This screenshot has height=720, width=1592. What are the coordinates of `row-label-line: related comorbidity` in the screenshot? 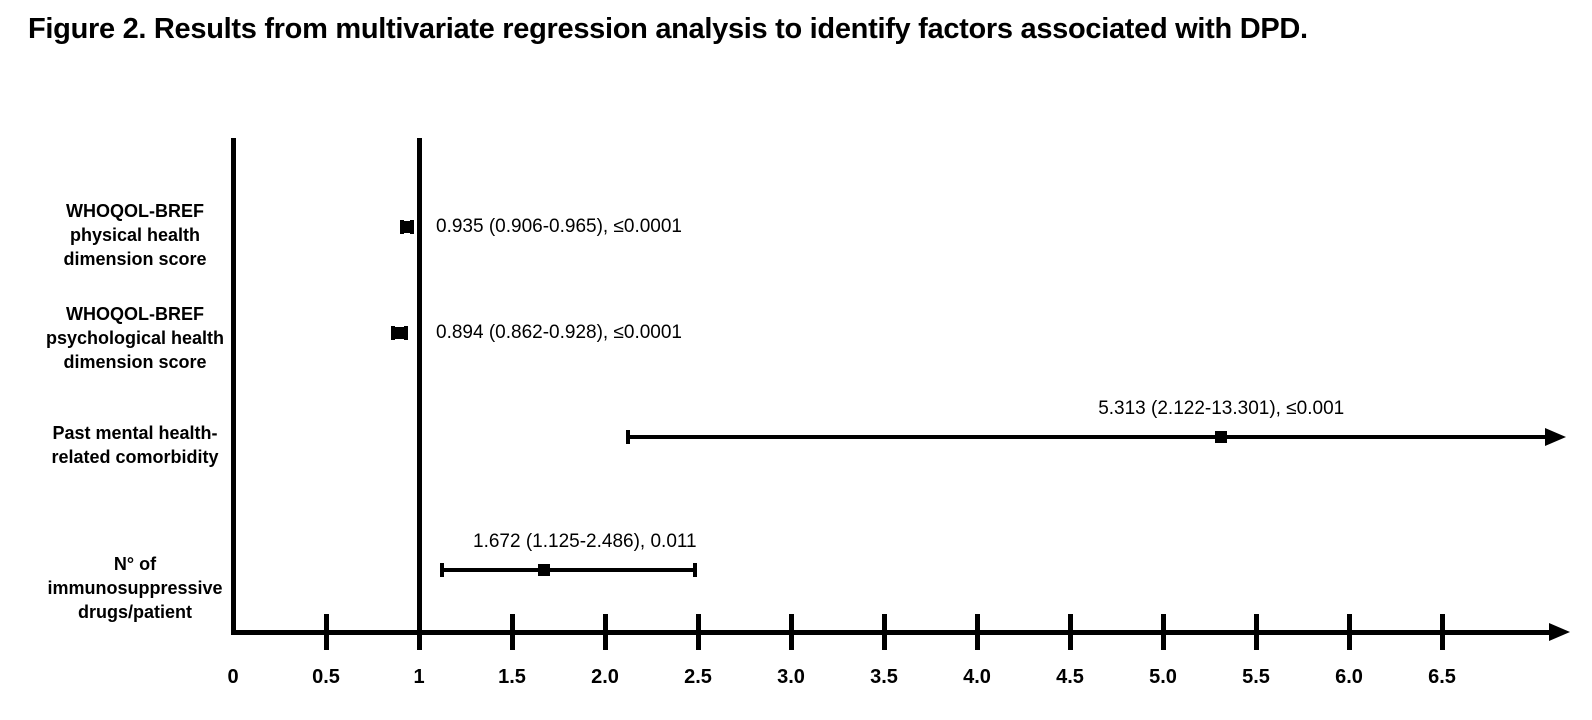 It's located at (135, 457).